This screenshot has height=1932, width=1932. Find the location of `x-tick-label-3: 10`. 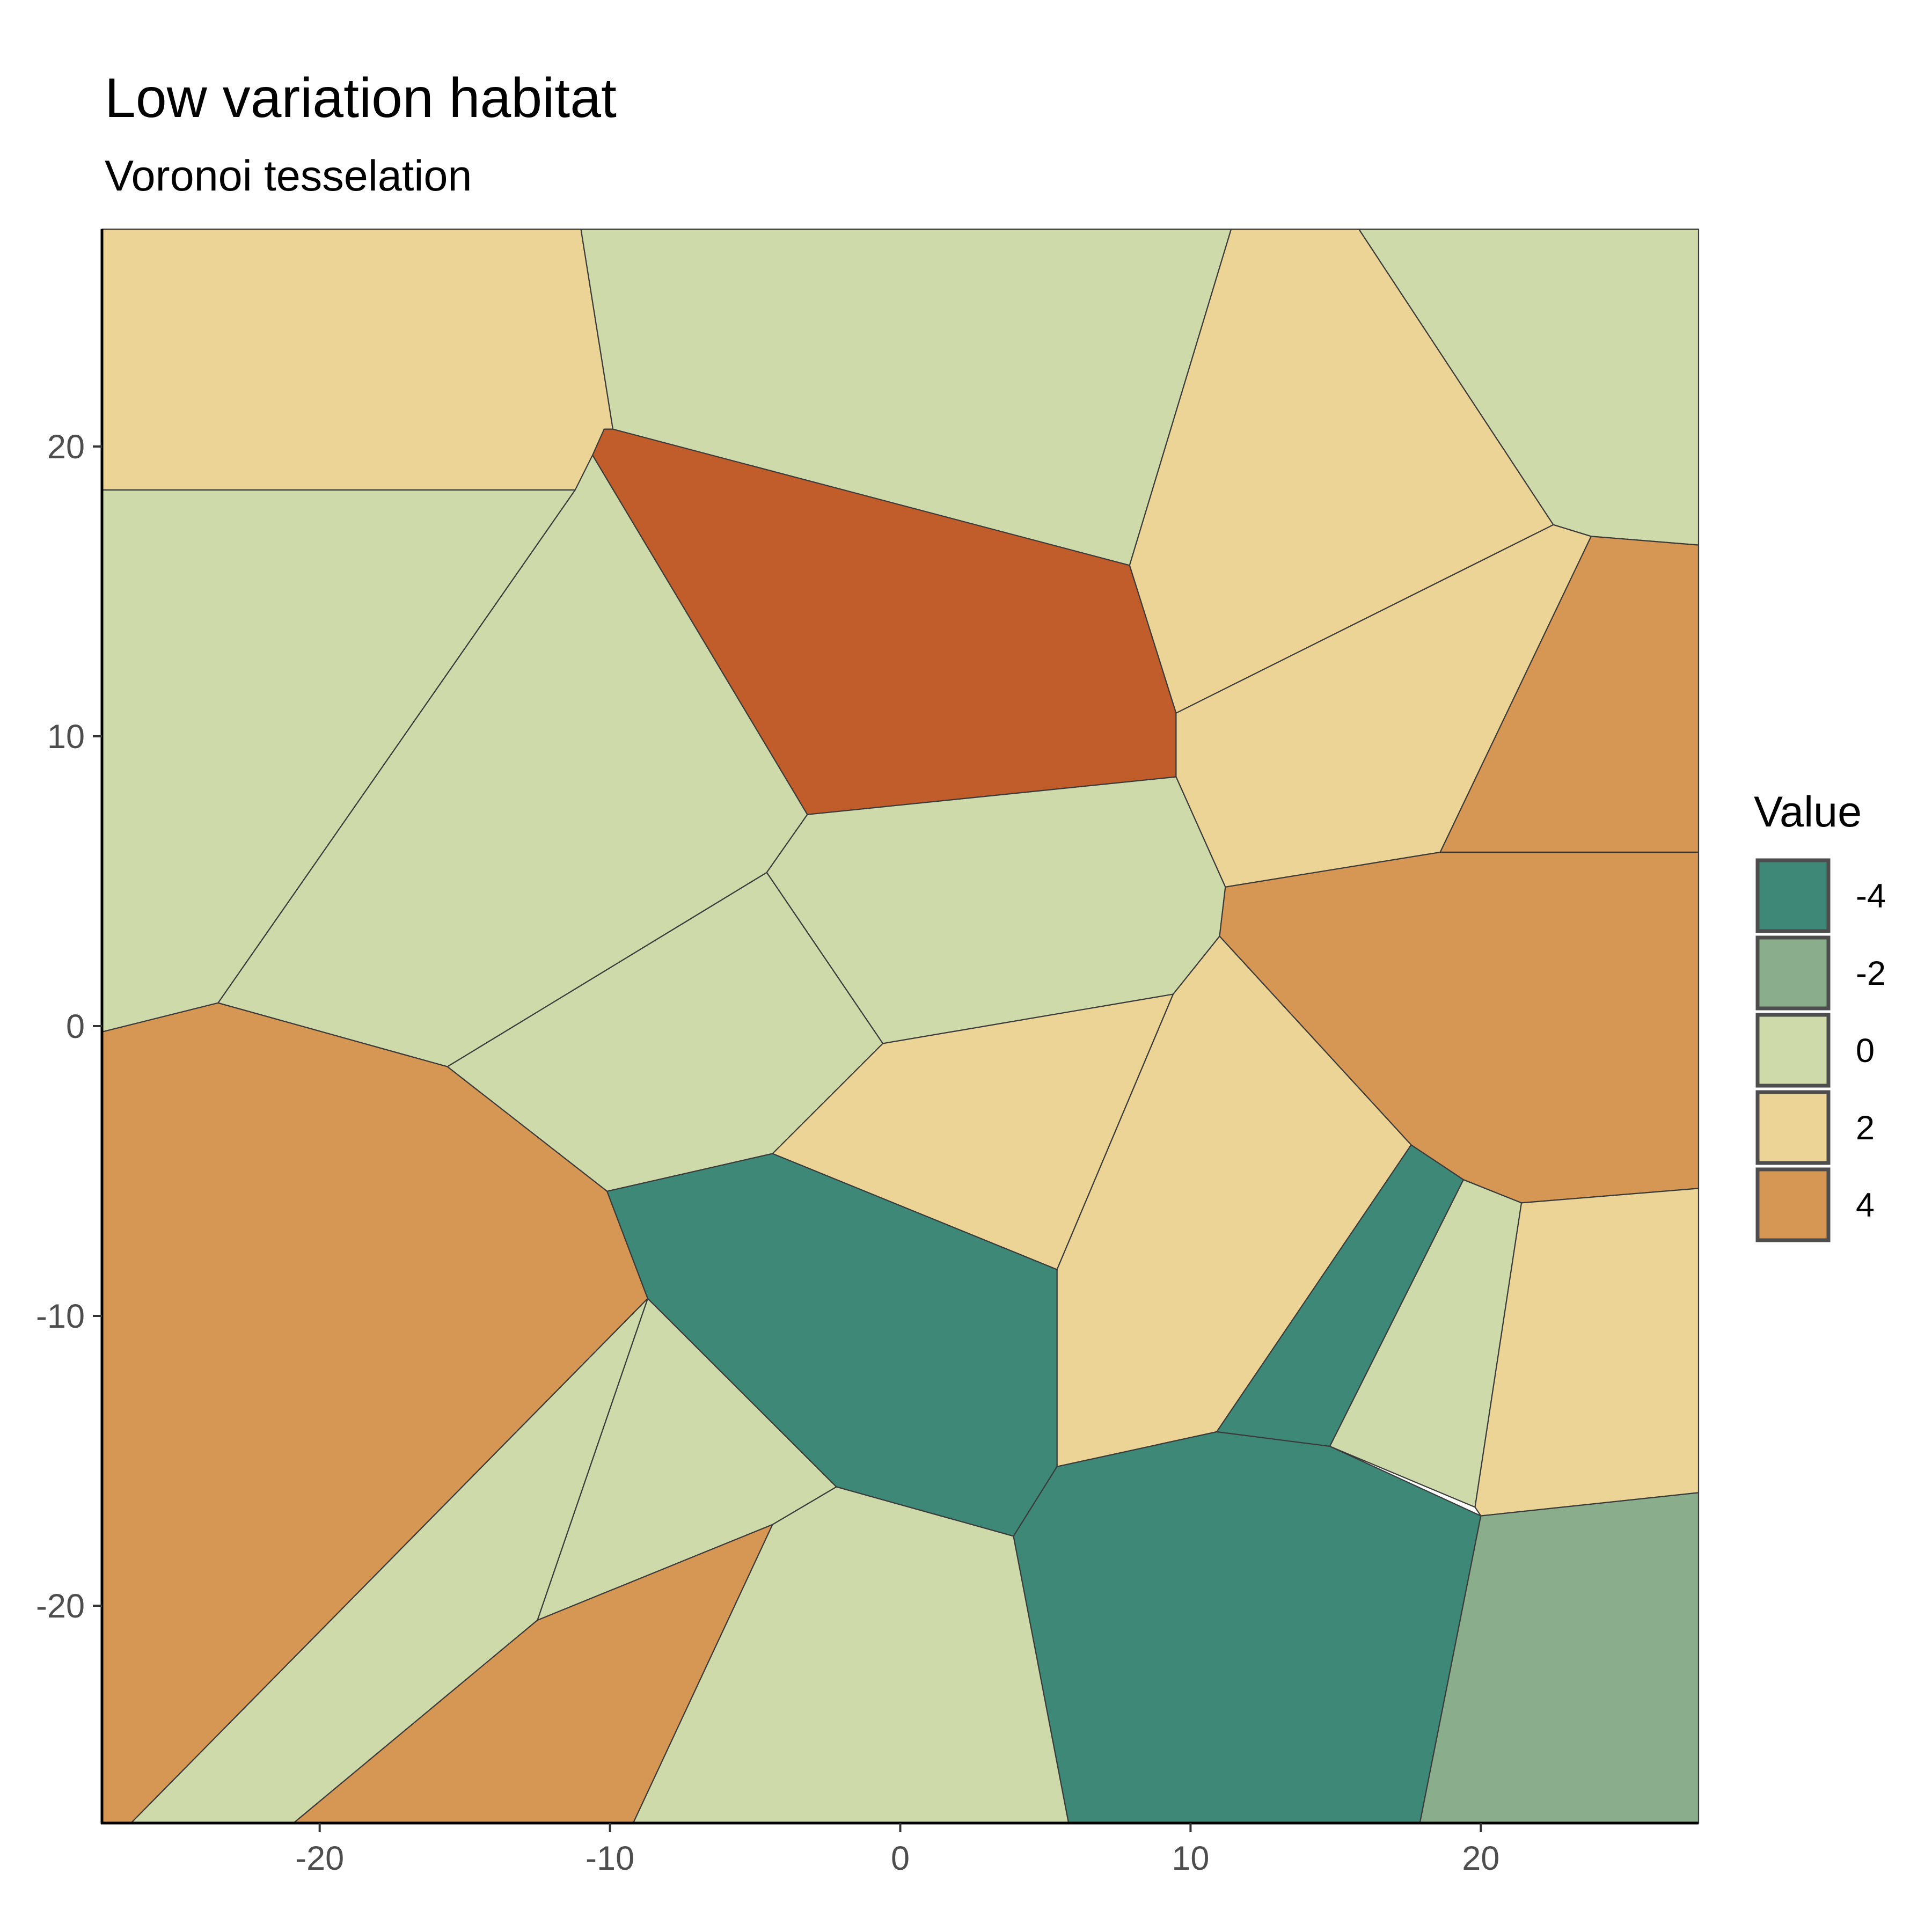

x-tick-label-3: 10 is located at coordinates (1190, 1858).